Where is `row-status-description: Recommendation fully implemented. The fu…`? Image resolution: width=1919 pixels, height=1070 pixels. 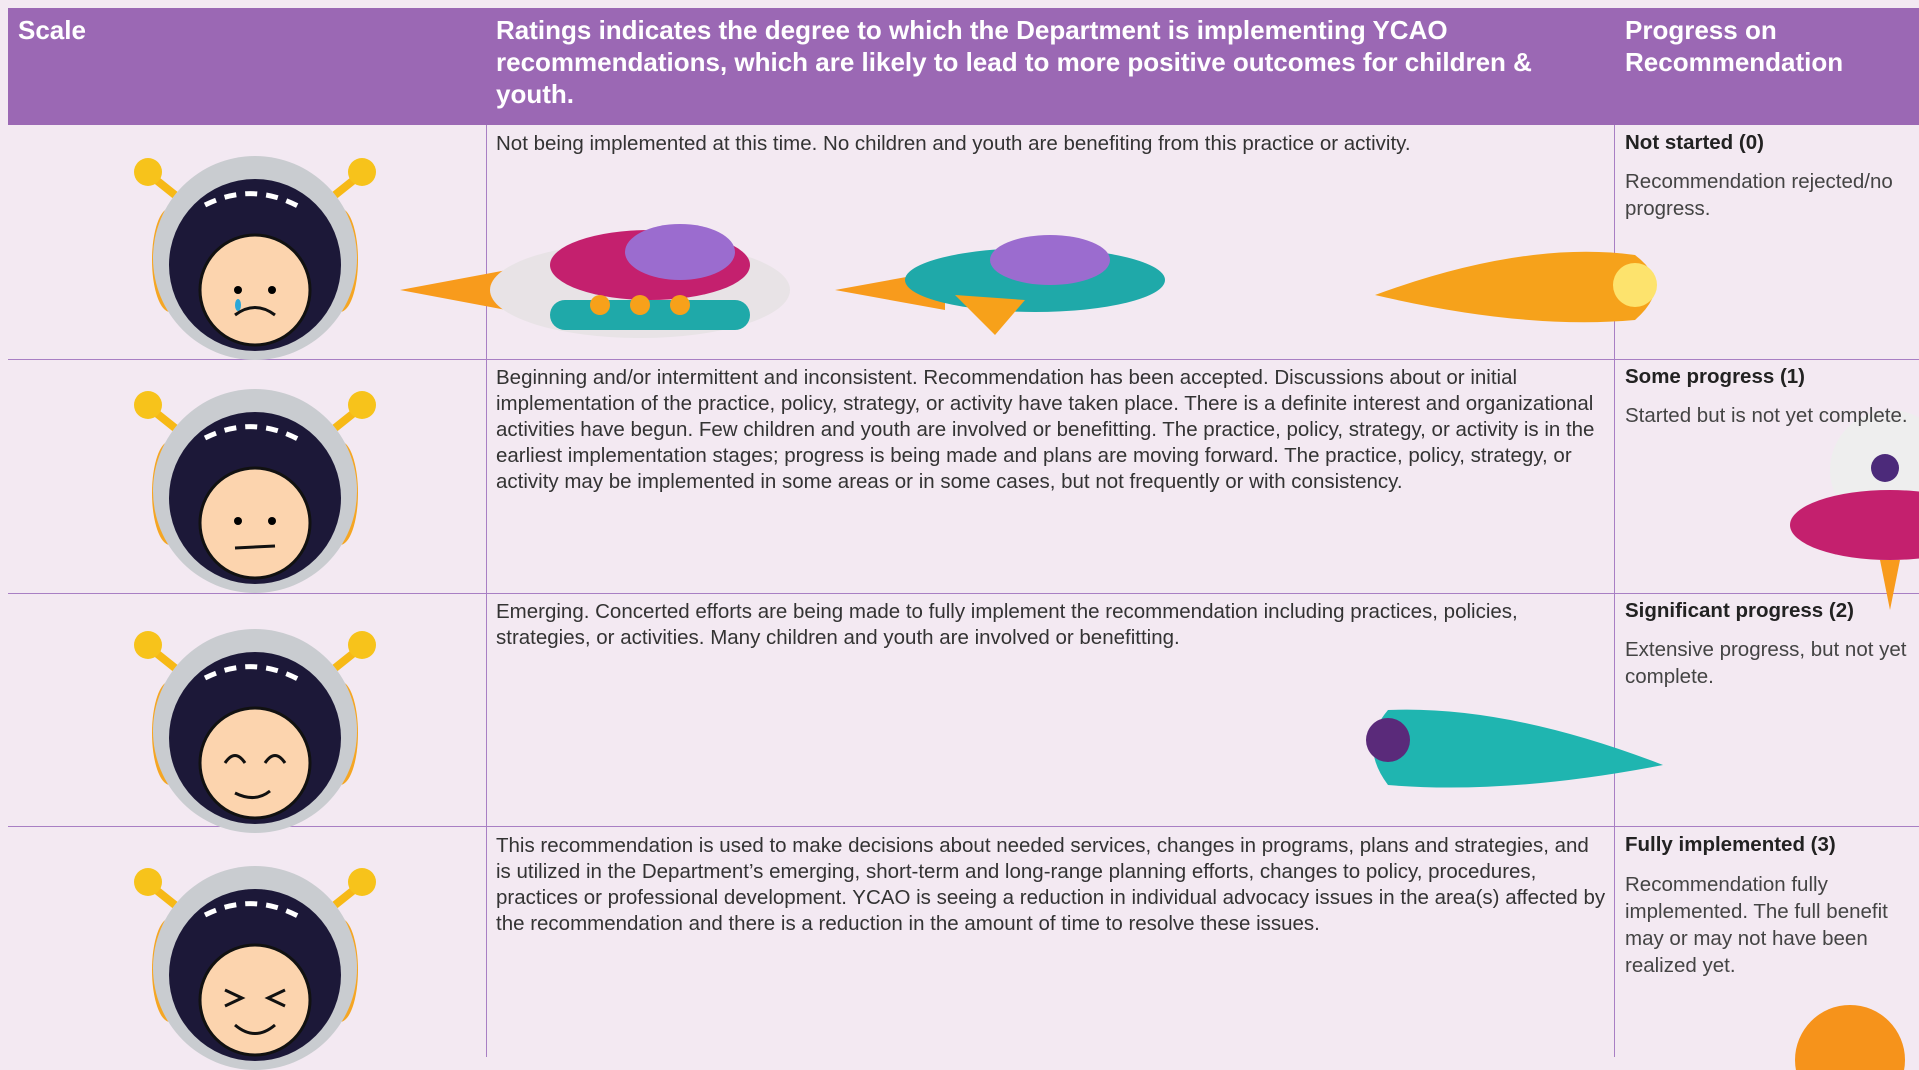
row-status-description: Recommendation fully implemented. The fu… is located at coordinates (1756, 925).